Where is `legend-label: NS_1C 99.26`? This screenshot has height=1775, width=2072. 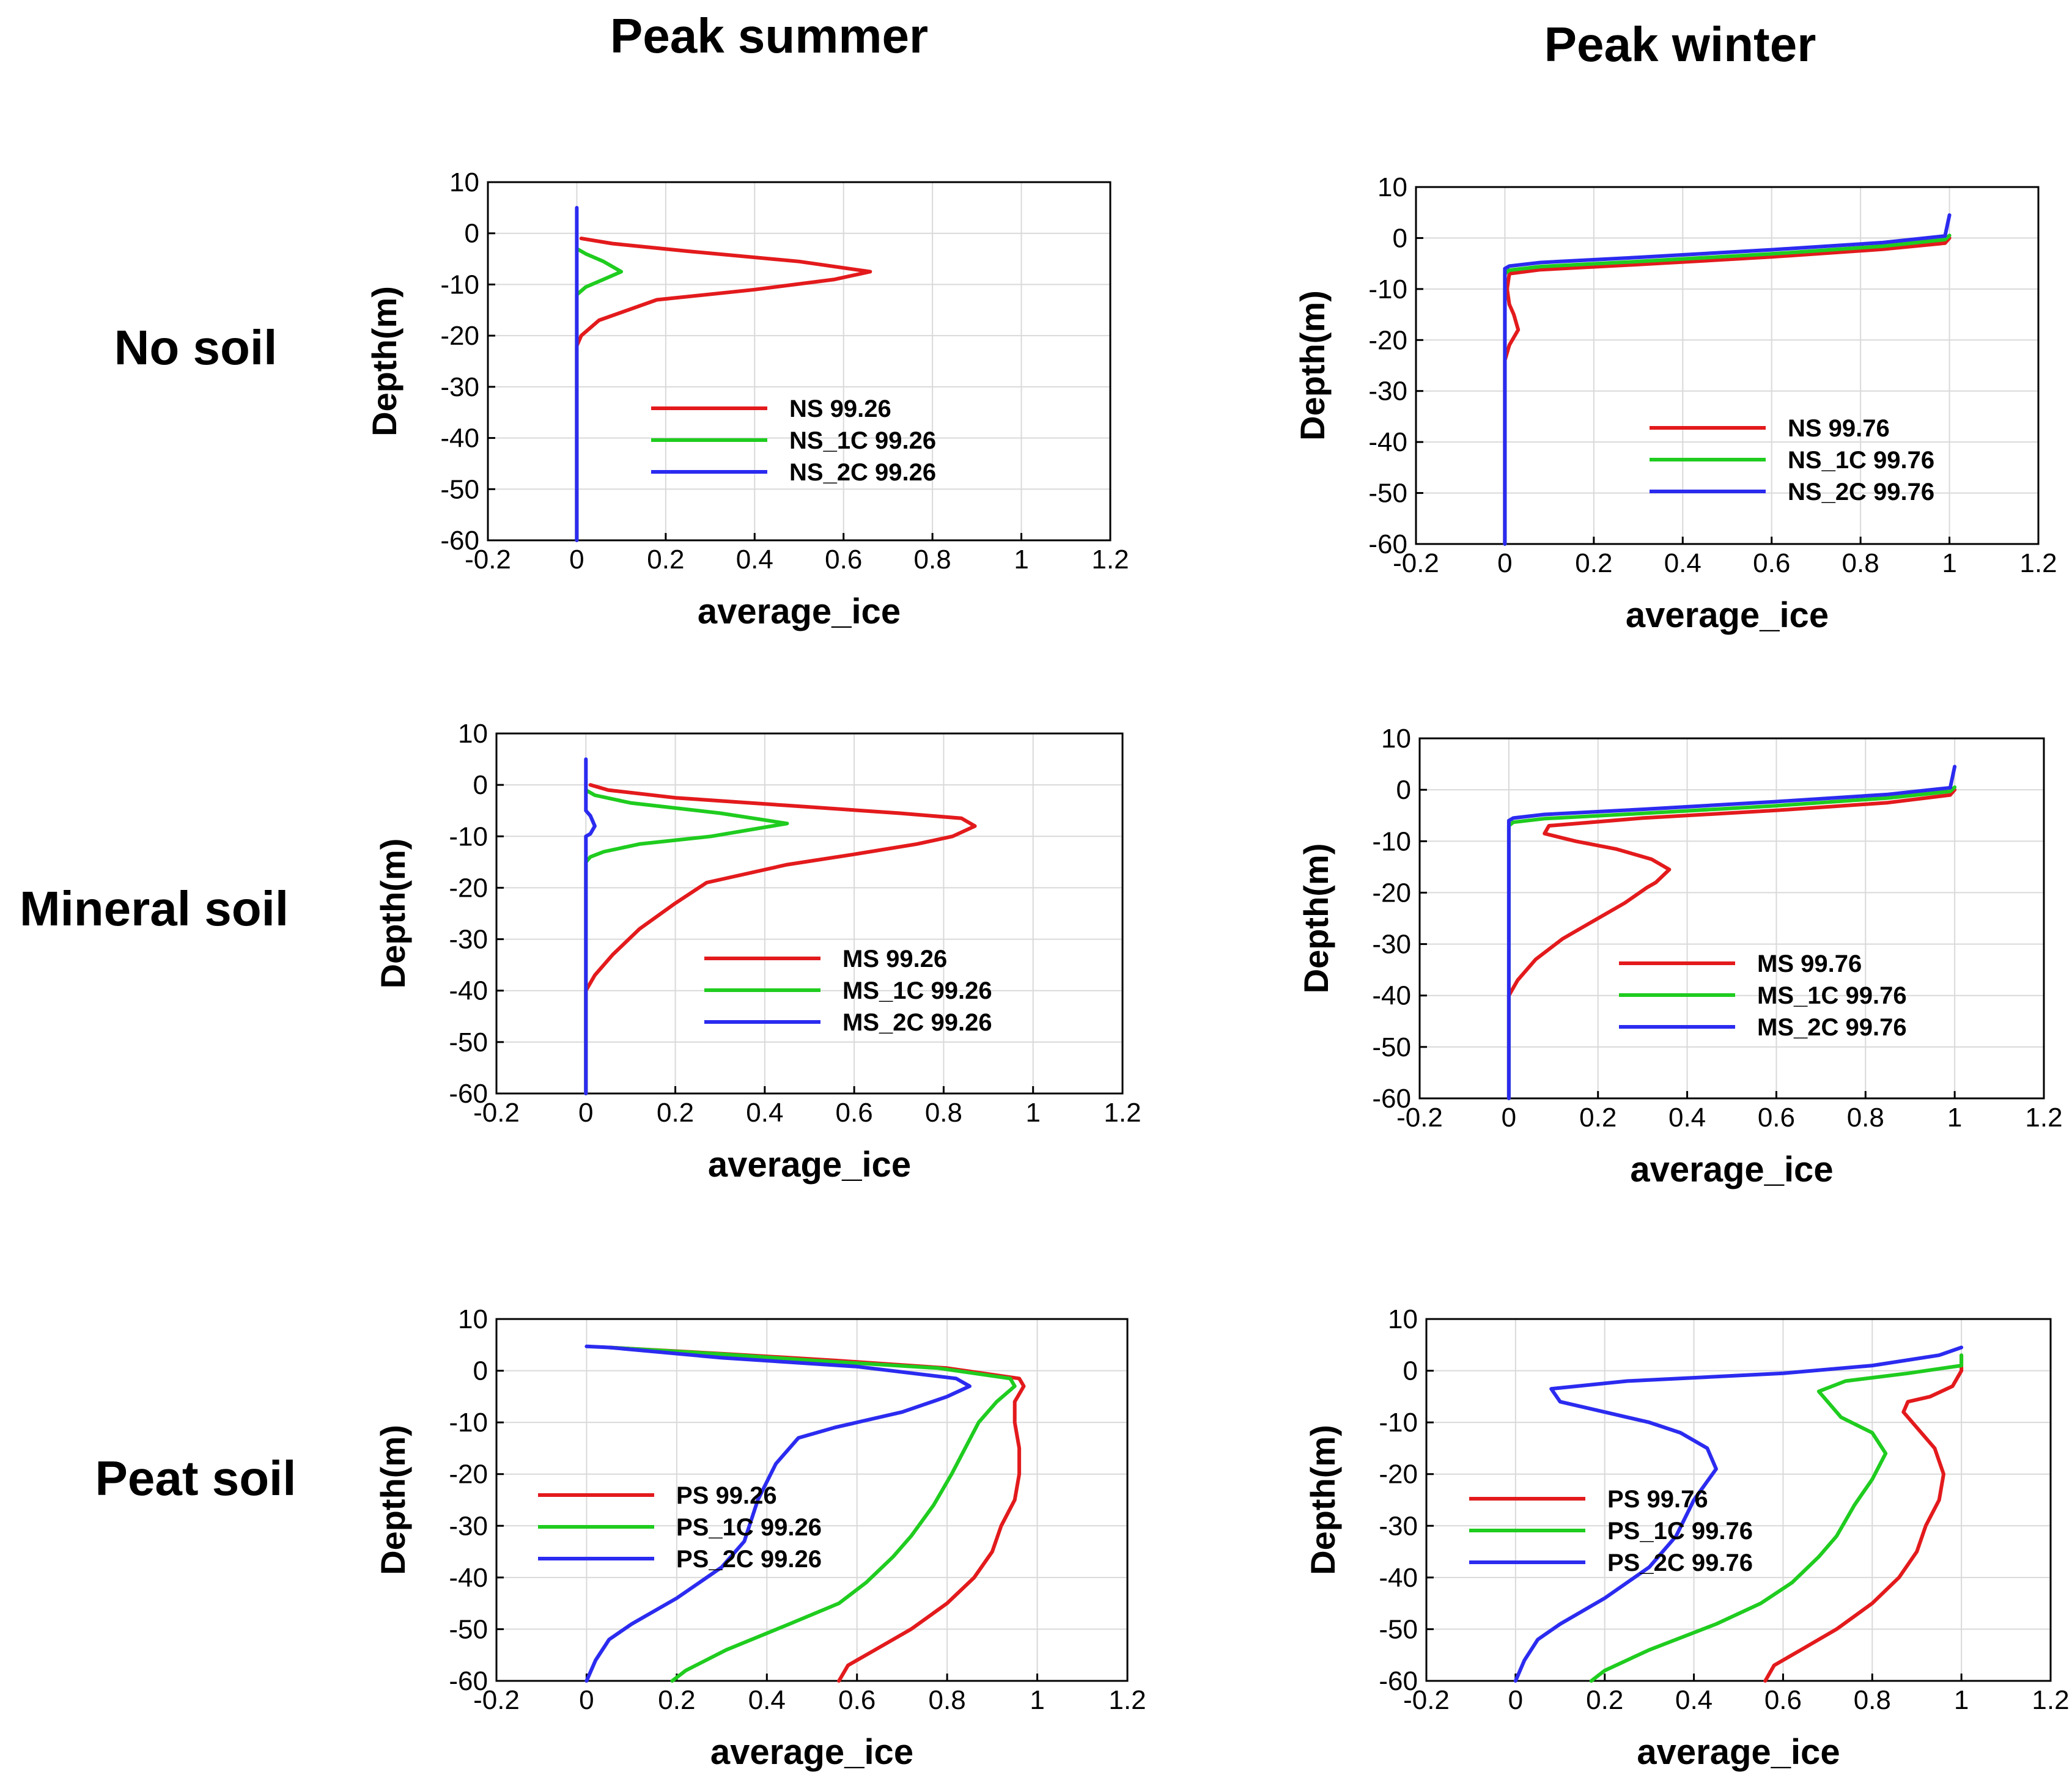 legend-label: NS_1C 99.26 is located at coordinates (862, 440).